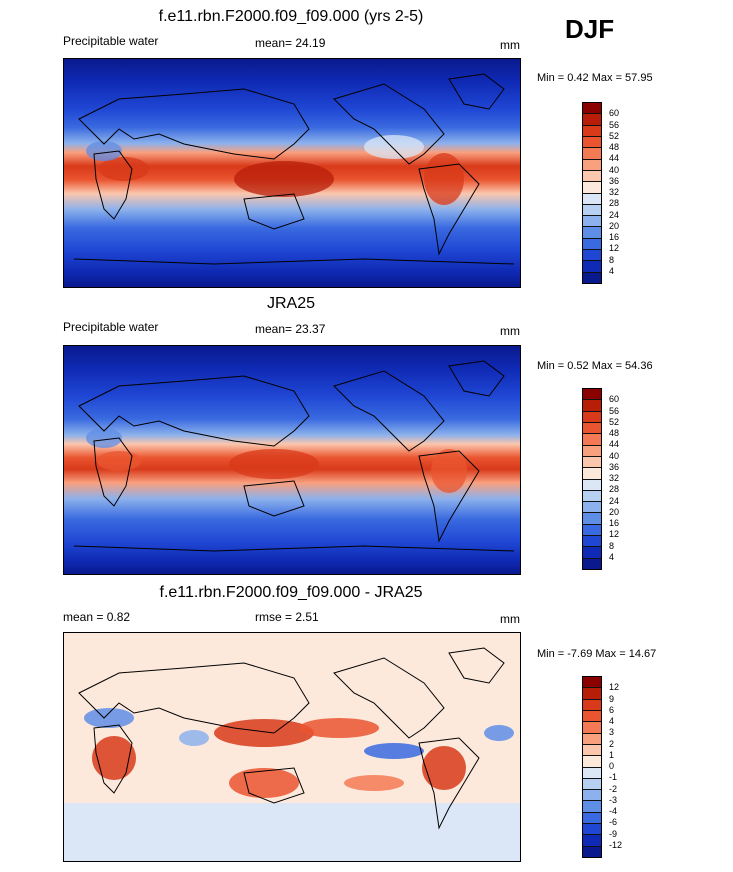  Describe the element at coordinates (612, 766) in the screenshot. I see `colorbar-tick-label: 0` at that location.